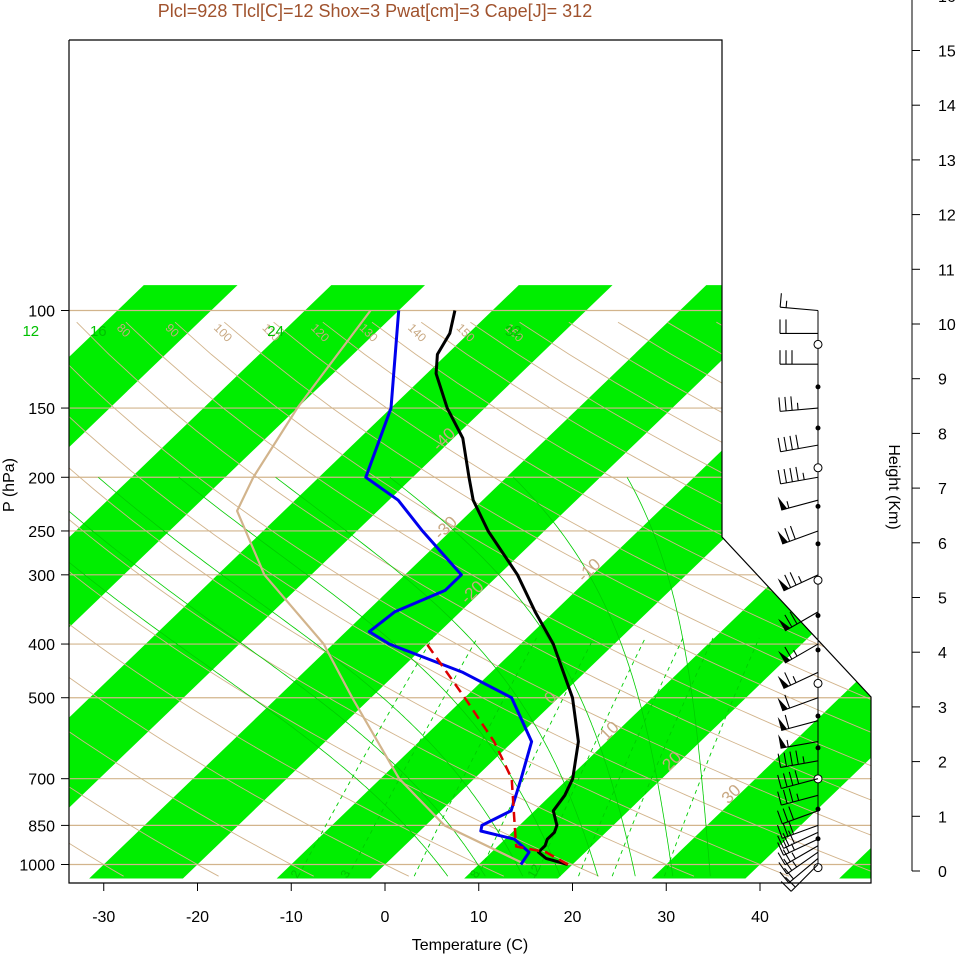 Image resolution: width=961 pixels, height=957 pixels. Describe the element at coordinates (666, 917) in the screenshot. I see `x-tick-label: 30` at that location.